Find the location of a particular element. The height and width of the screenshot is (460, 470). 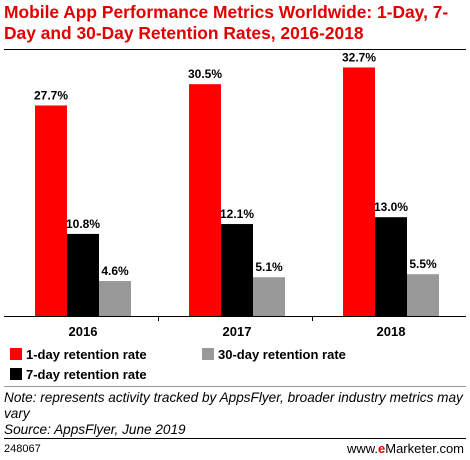

data-label: 12.1% is located at coordinates (237, 214).